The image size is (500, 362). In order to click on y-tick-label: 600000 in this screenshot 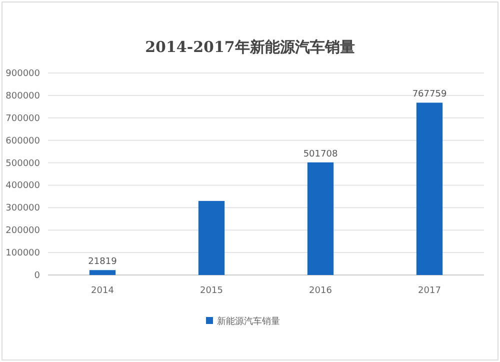, I will do `click(23, 141)`.